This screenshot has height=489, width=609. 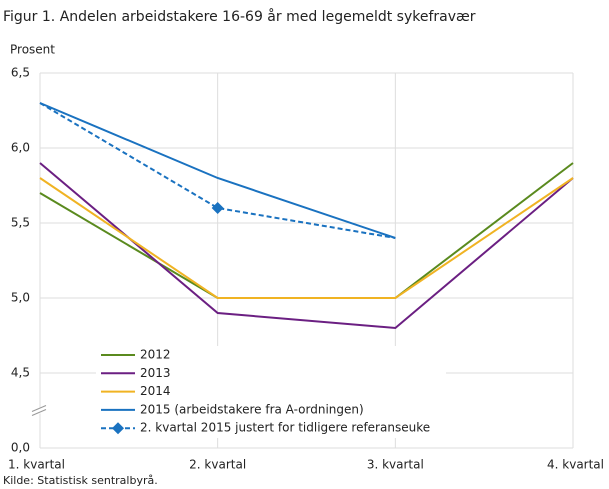 I want to click on legend-box, so click(x=271, y=392).